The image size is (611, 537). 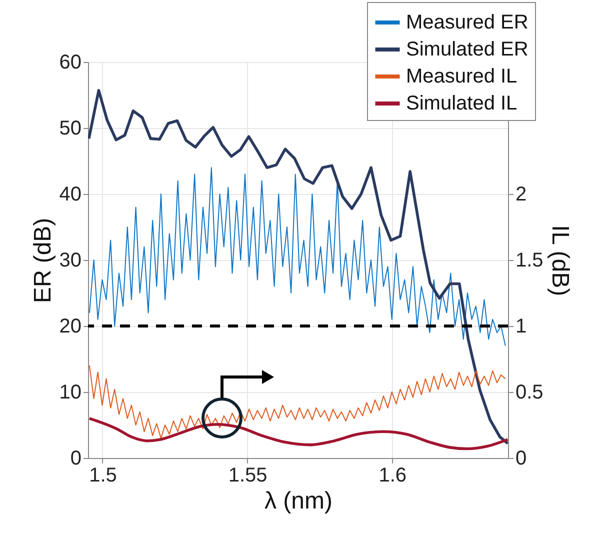 I want to click on y2-tick-label: 0, so click(x=521, y=459).